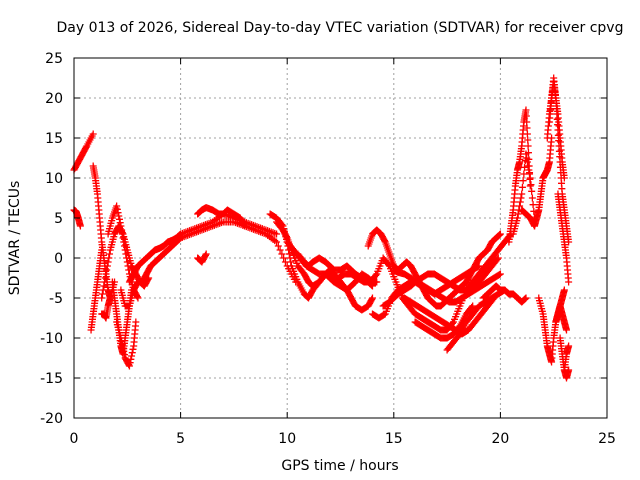 The image size is (640, 480). What do you see at coordinates (54, 179) in the screenshot?
I see `y-tick-label: 10` at bounding box center [54, 179].